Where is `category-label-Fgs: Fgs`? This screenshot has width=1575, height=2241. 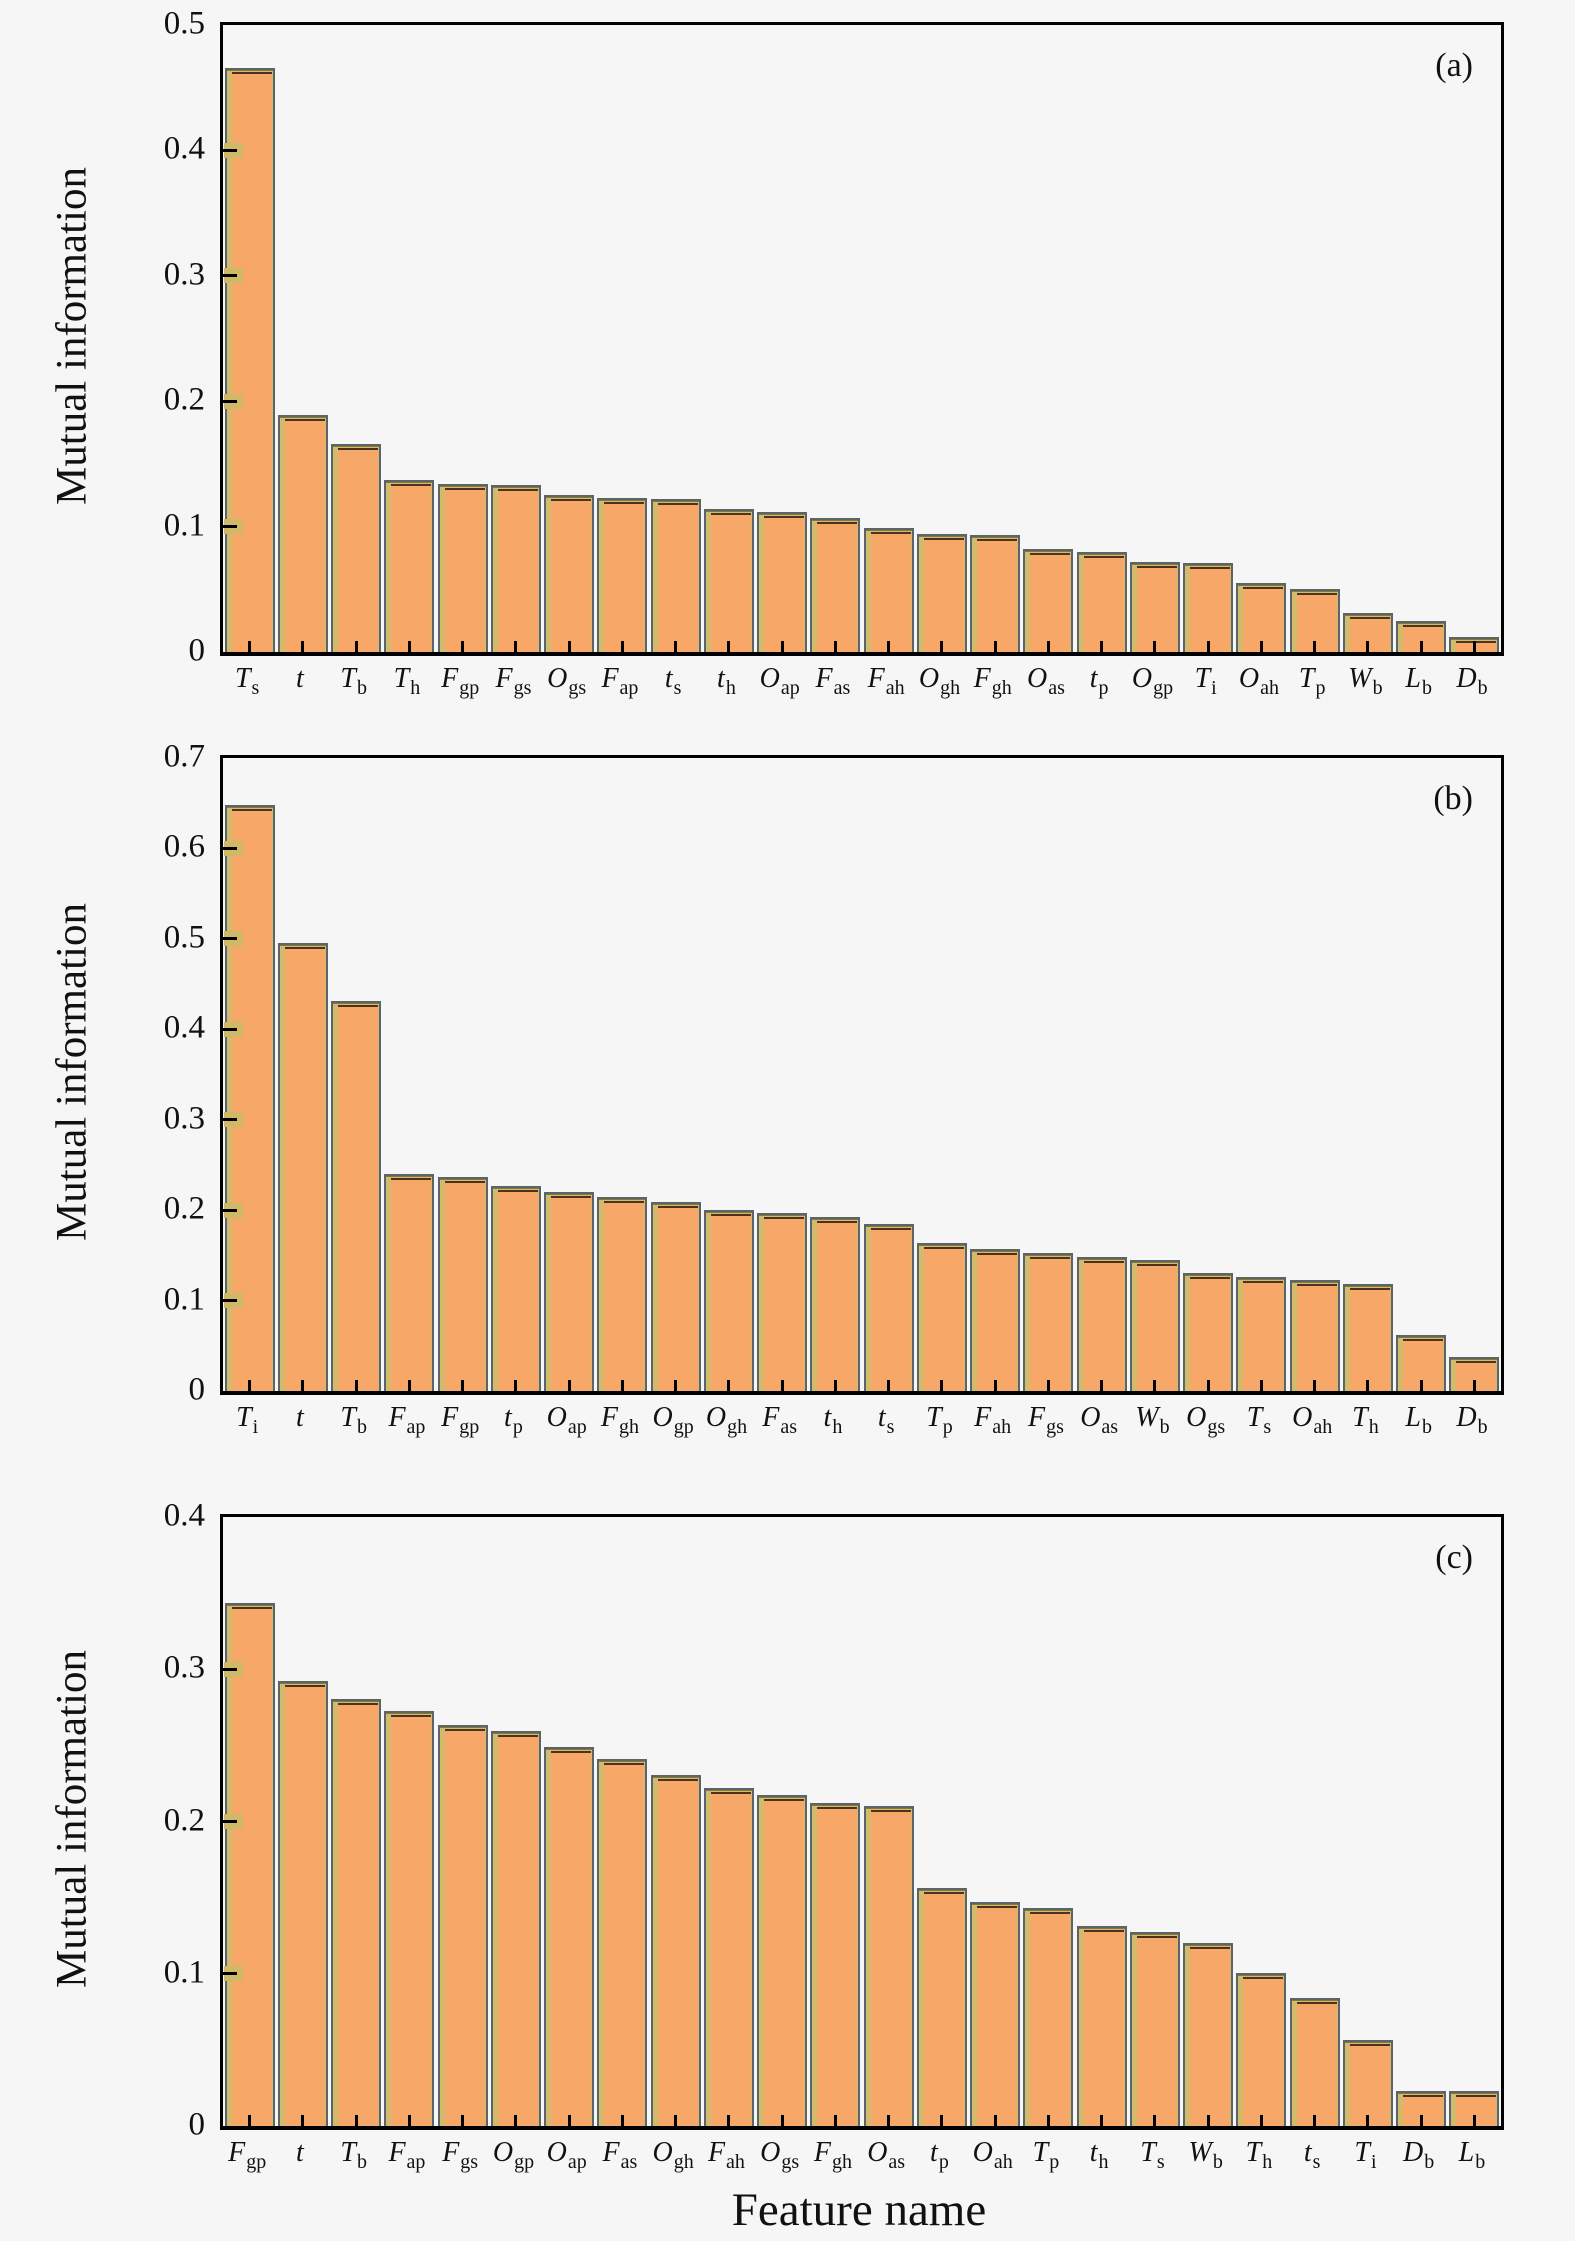
category-label-Fgs: Fgs is located at coordinates (513, 681).